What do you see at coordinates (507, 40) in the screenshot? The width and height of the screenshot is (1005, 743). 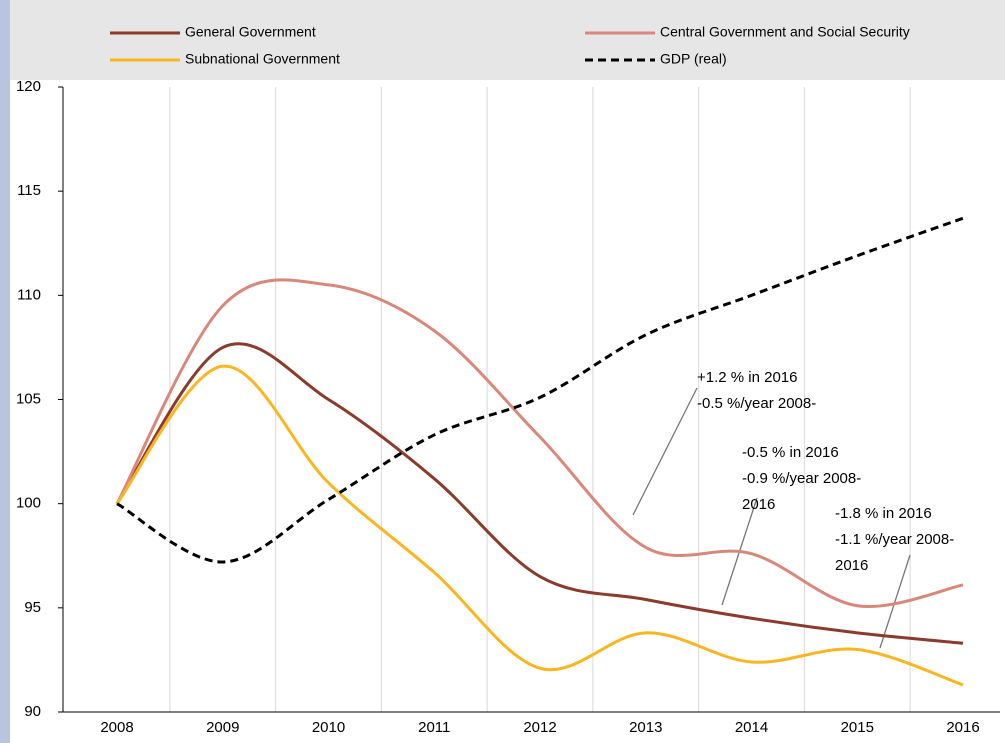 I see `legend-band` at bounding box center [507, 40].